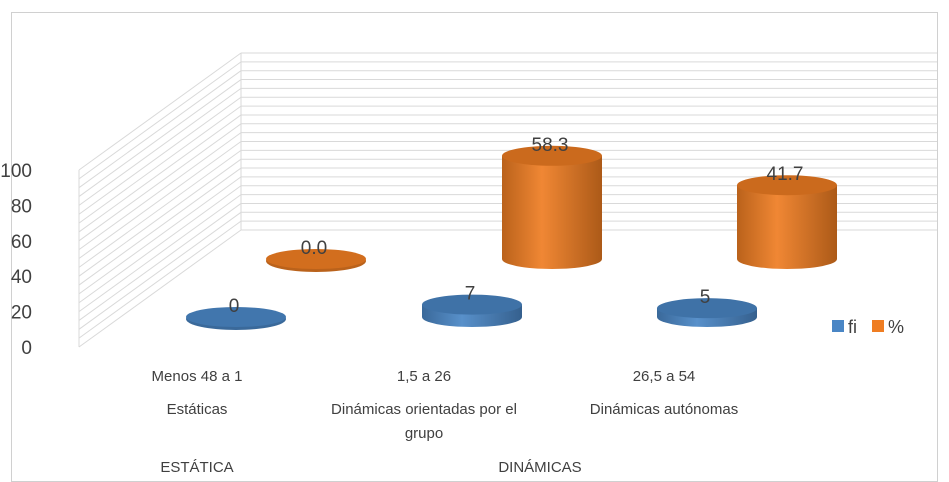 The width and height of the screenshot is (949, 482). What do you see at coordinates (16, 260) in the screenshot?
I see `y-axis: 0 20 40 60 80 100` at bounding box center [16, 260].